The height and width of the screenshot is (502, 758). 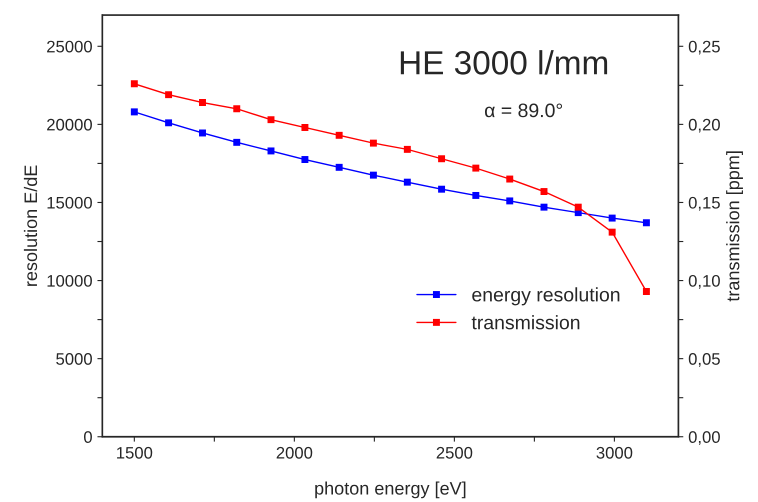 I want to click on y-tick-label: 15000, so click(x=70, y=202).